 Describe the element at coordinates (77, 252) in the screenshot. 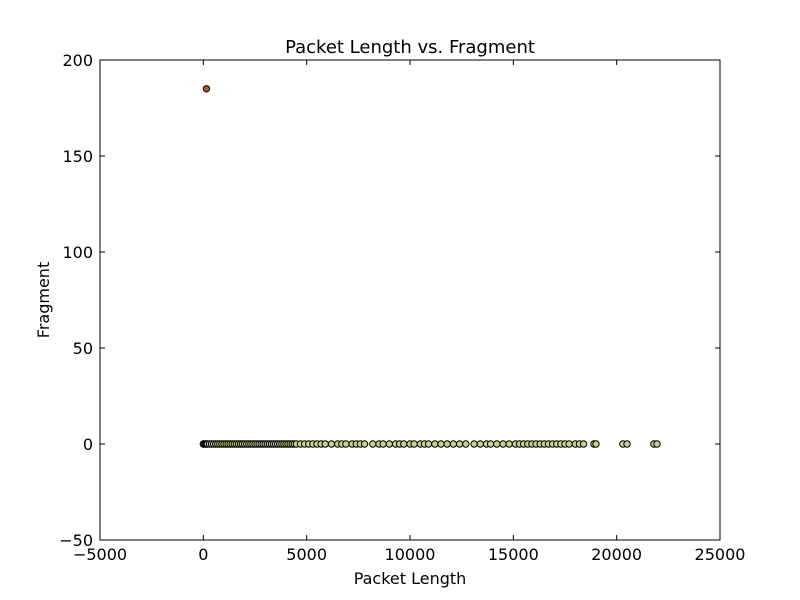

I see `y-tick-label: 100` at that location.